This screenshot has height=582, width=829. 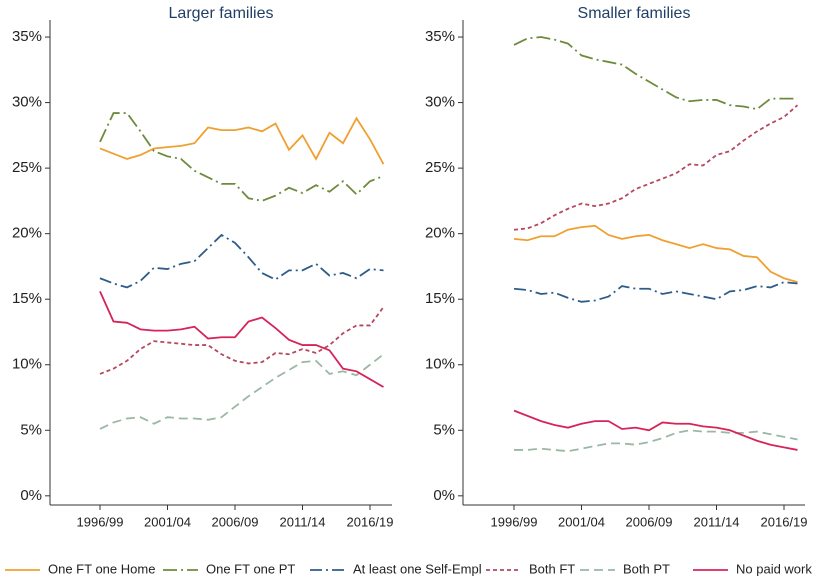 What do you see at coordinates (634, 13) in the screenshot?
I see `chart-title: Smaller families` at bounding box center [634, 13].